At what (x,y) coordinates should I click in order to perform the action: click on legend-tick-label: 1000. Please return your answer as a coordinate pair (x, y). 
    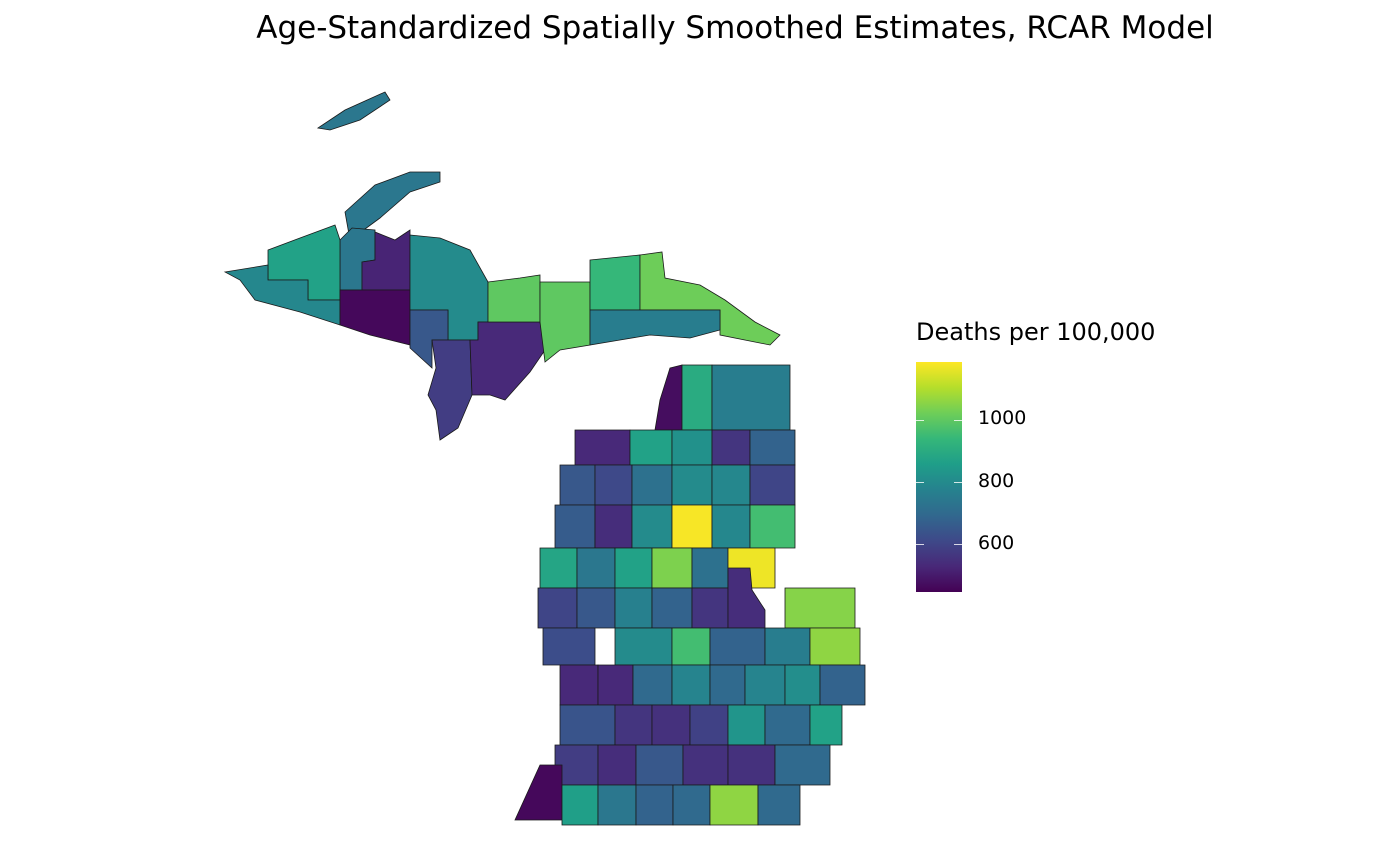
    Looking at the image, I should click on (1002, 418).